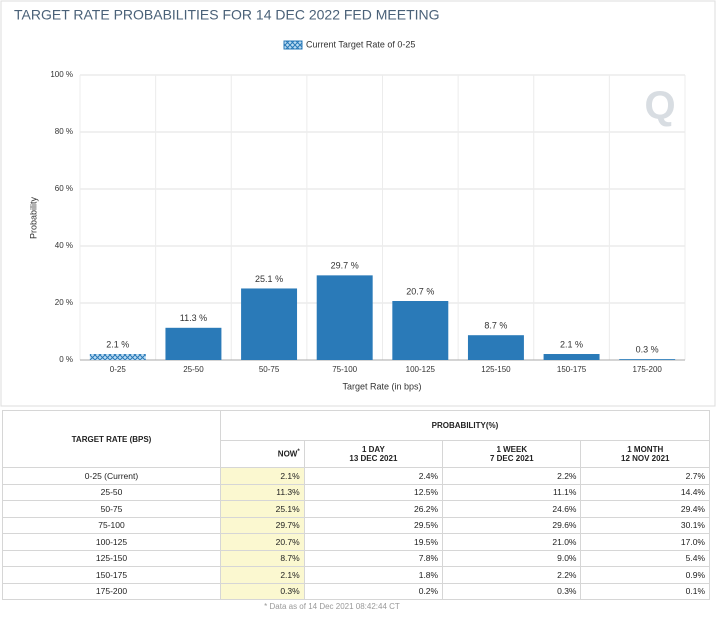 This screenshot has height=624, width=717. What do you see at coordinates (118, 369) in the screenshot?
I see `x-tick-label: 0-25` at bounding box center [118, 369].